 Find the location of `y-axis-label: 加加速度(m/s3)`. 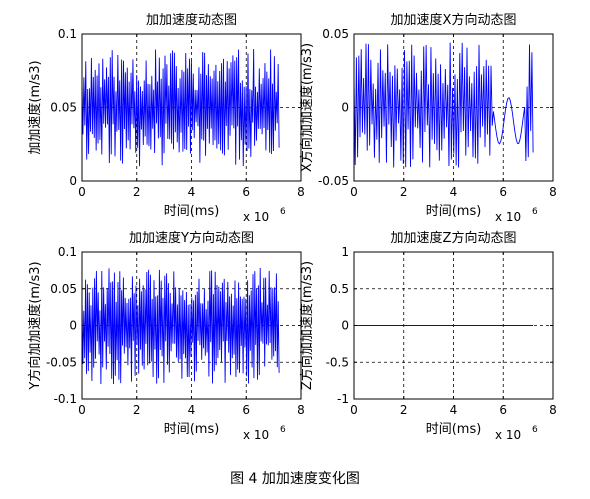

y-axis-label: 加加速度(m/s3) is located at coordinates (35, 107).